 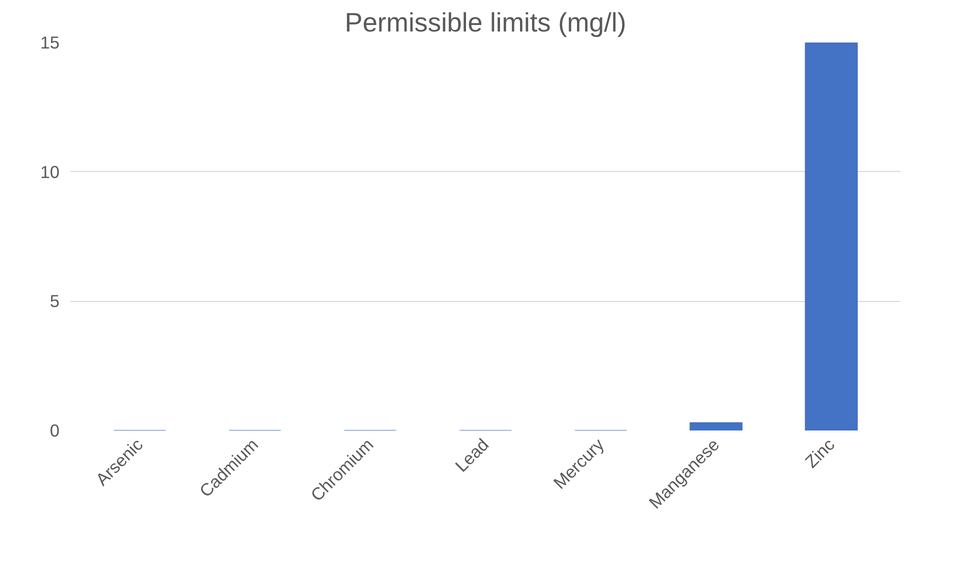 What do you see at coordinates (50, 172) in the screenshot?
I see `y-tick-label: 10` at bounding box center [50, 172].